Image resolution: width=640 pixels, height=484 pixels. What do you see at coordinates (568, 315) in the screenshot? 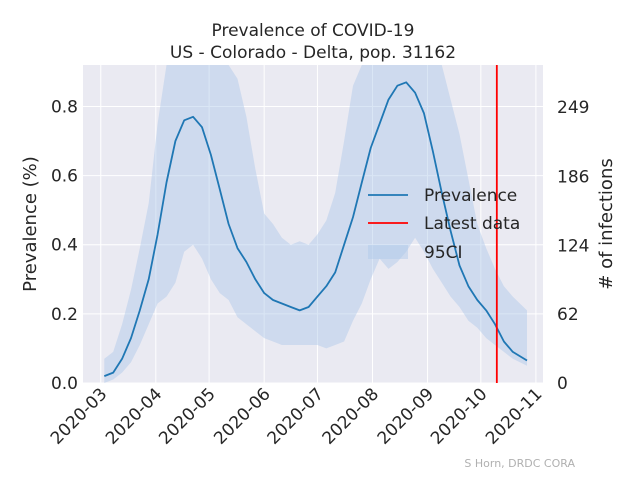
I see `y2-tick-label-1: 62` at bounding box center [568, 315].